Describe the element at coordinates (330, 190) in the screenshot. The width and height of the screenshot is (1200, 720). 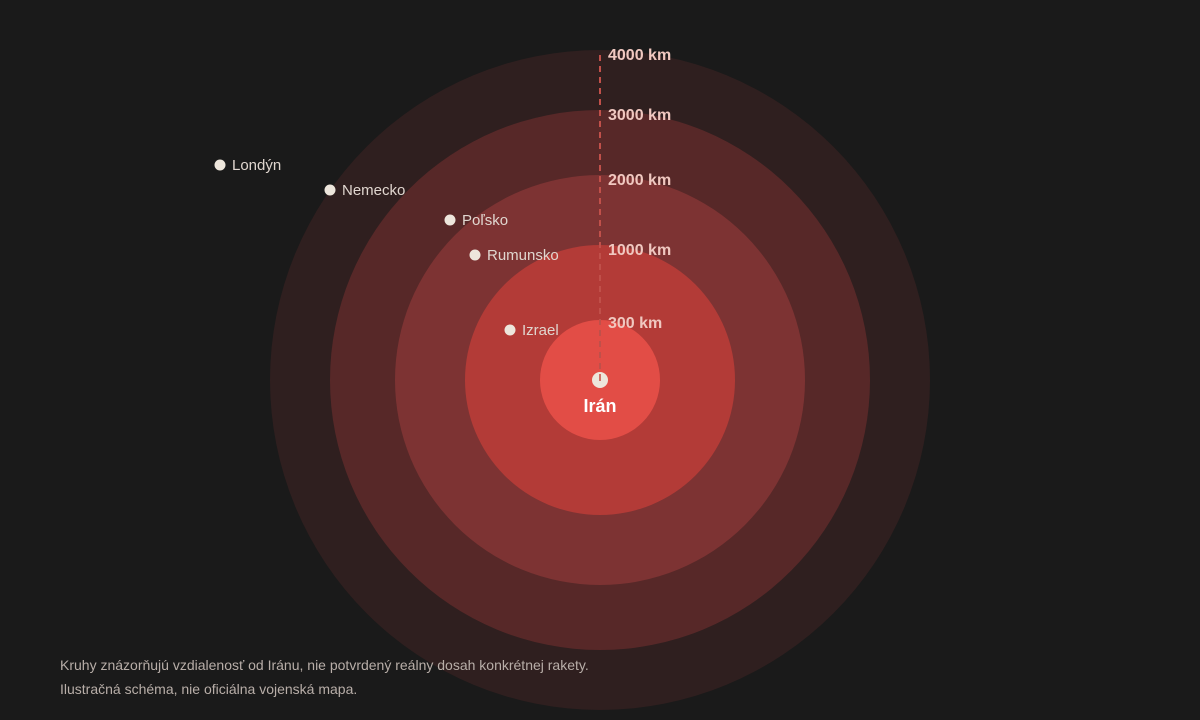
I see `place-marker-nemecko` at that location.